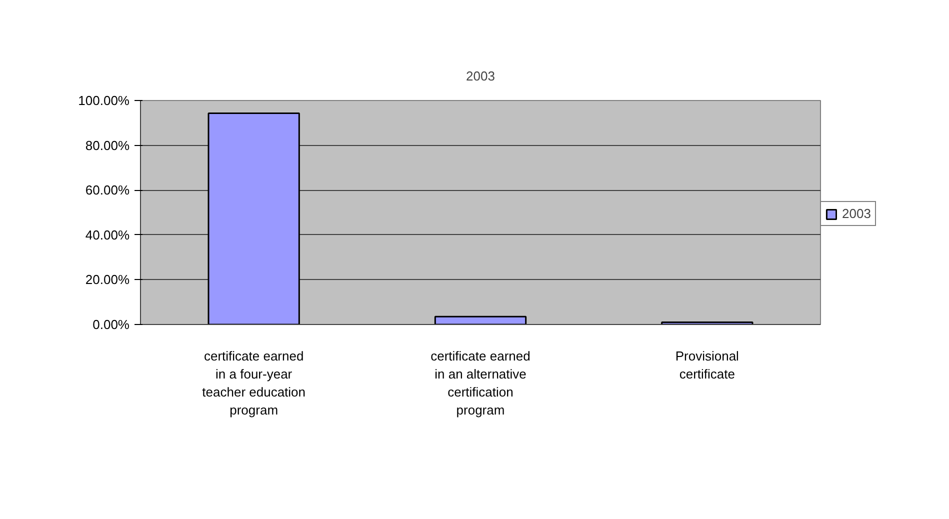  Describe the element at coordinates (107, 190) in the screenshot. I see `y-tick-label: 60.00%` at that location.